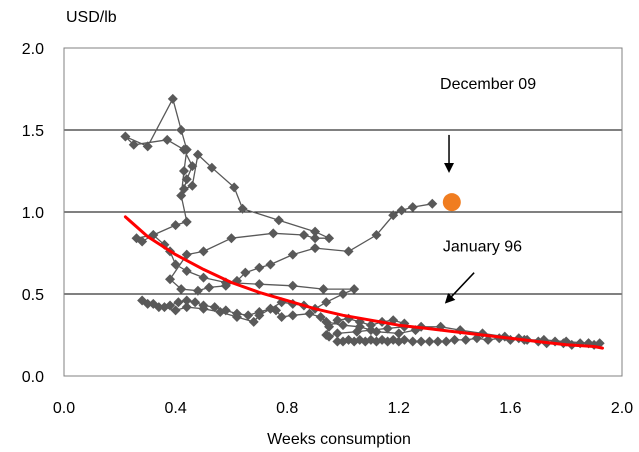  Describe the element at coordinates (339, 439) in the screenshot. I see `x-axis-label: Weeks consumption` at that location.